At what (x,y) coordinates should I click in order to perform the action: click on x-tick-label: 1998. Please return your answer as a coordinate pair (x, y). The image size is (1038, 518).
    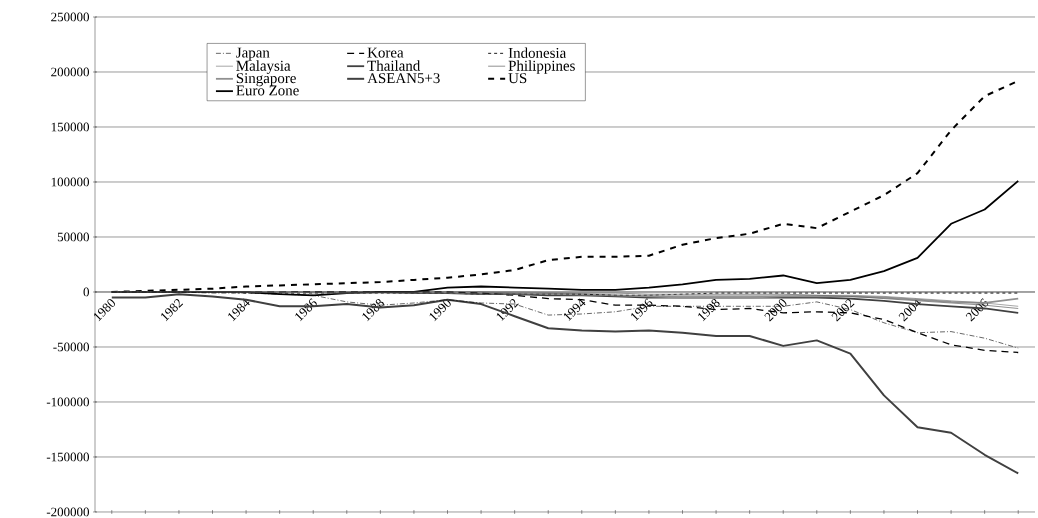
    Looking at the image, I should click on (709, 310).